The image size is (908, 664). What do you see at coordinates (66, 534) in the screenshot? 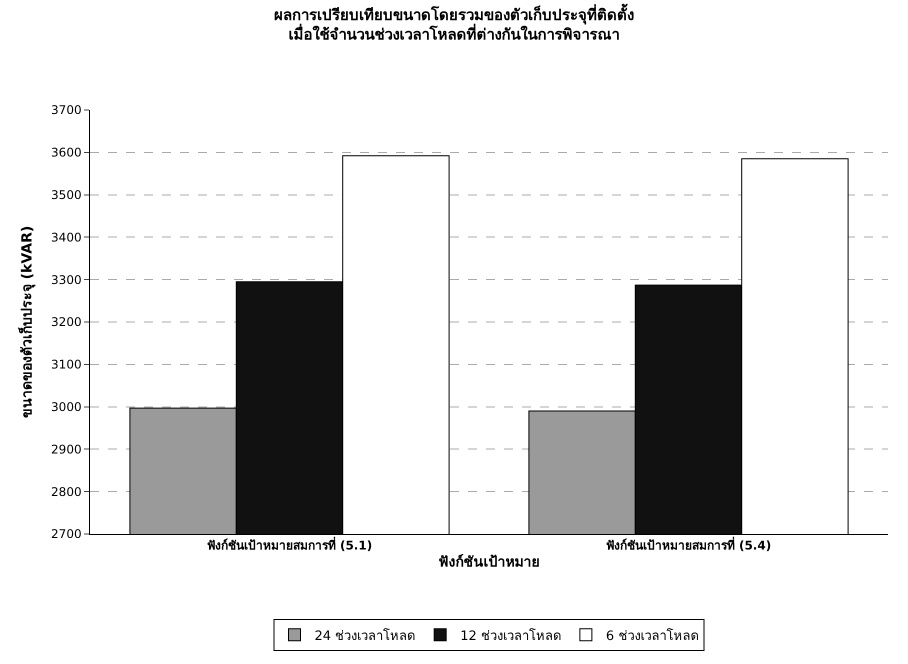
I see `y-tick-label: 2700` at bounding box center [66, 534].